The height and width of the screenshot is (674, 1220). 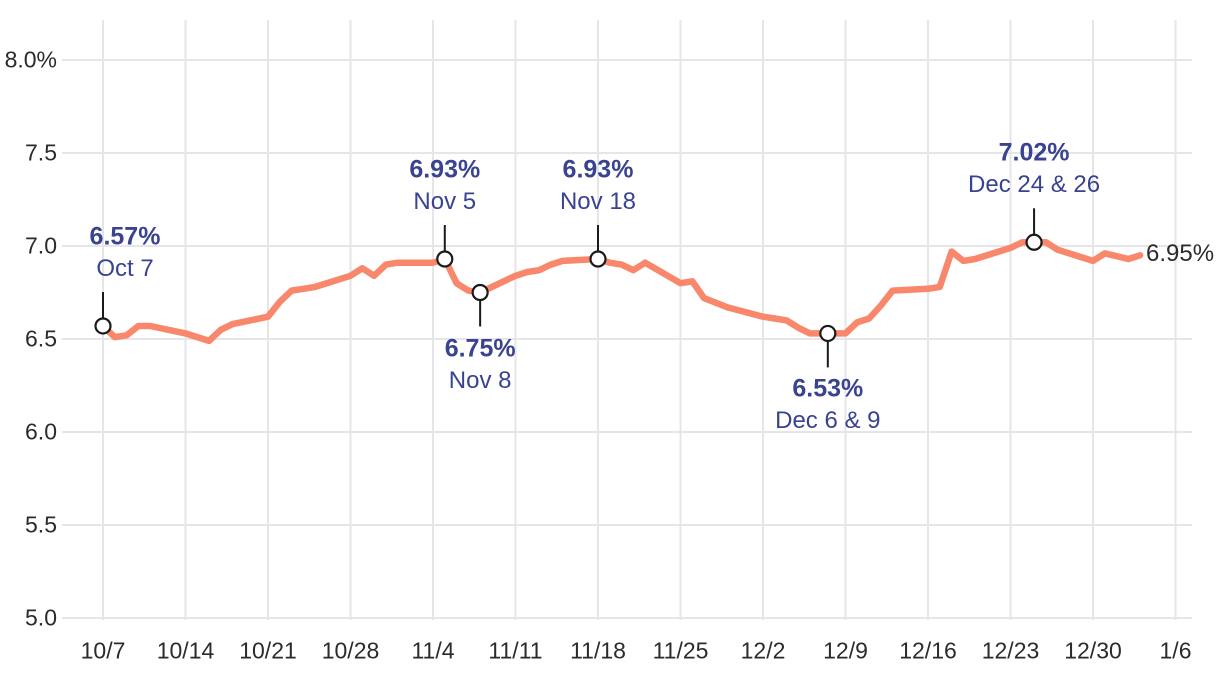 What do you see at coordinates (1034, 185) in the screenshot?
I see `annotation-date-dec-24-26: Dec 24 & 26` at bounding box center [1034, 185].